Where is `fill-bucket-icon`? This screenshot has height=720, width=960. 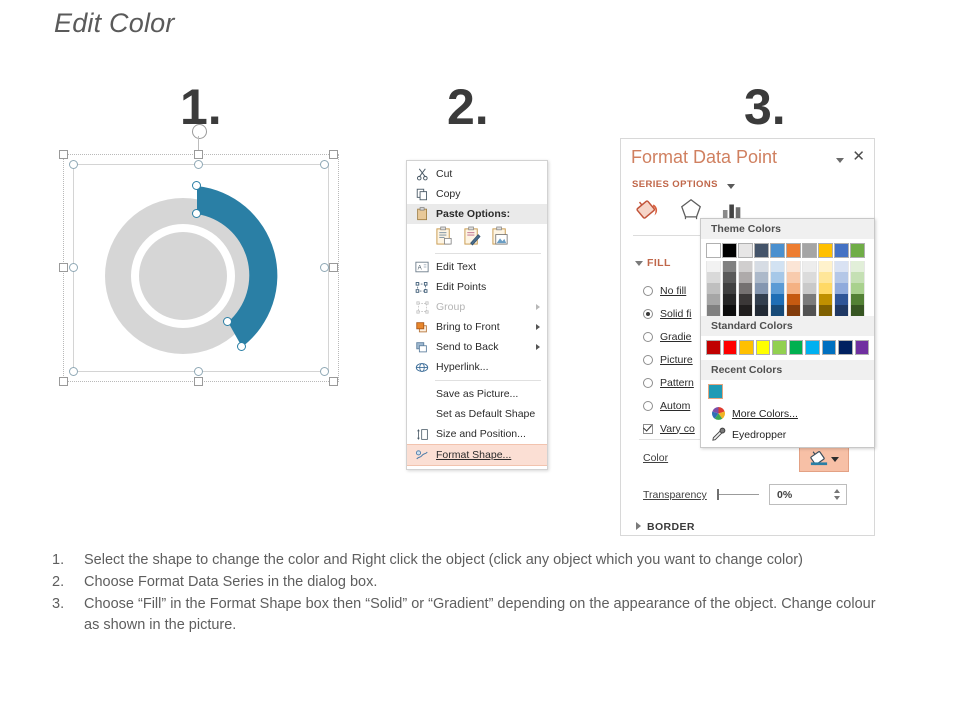 fill-bucket-icon is located at coordinates (648, 211).